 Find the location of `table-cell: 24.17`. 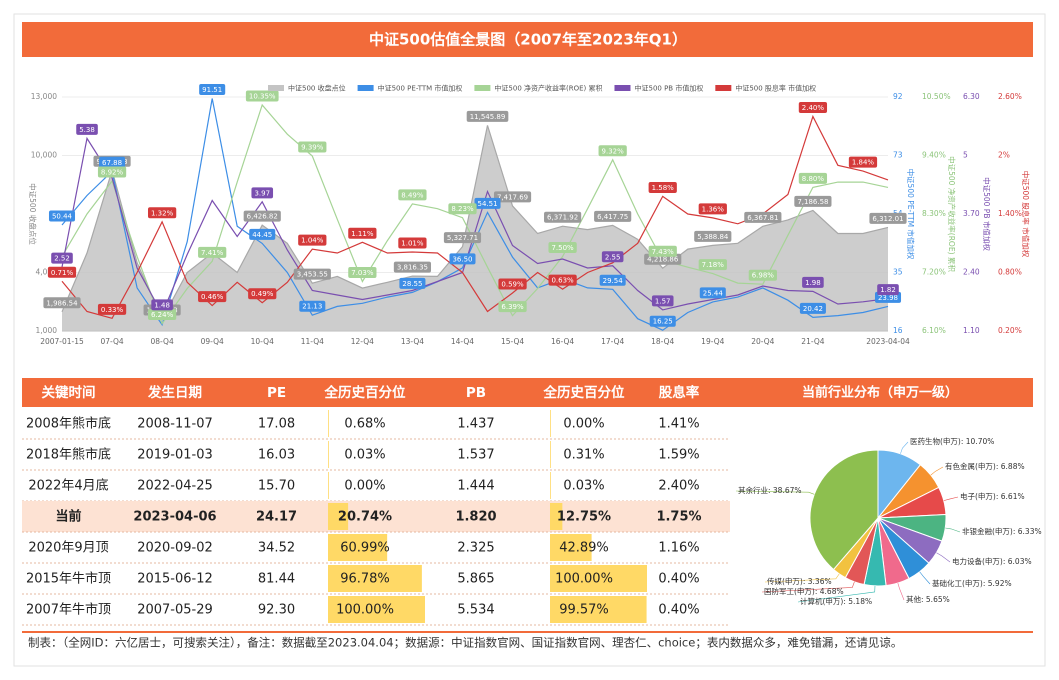

table-cell: 24.17 is located at coordinates (276, 517).